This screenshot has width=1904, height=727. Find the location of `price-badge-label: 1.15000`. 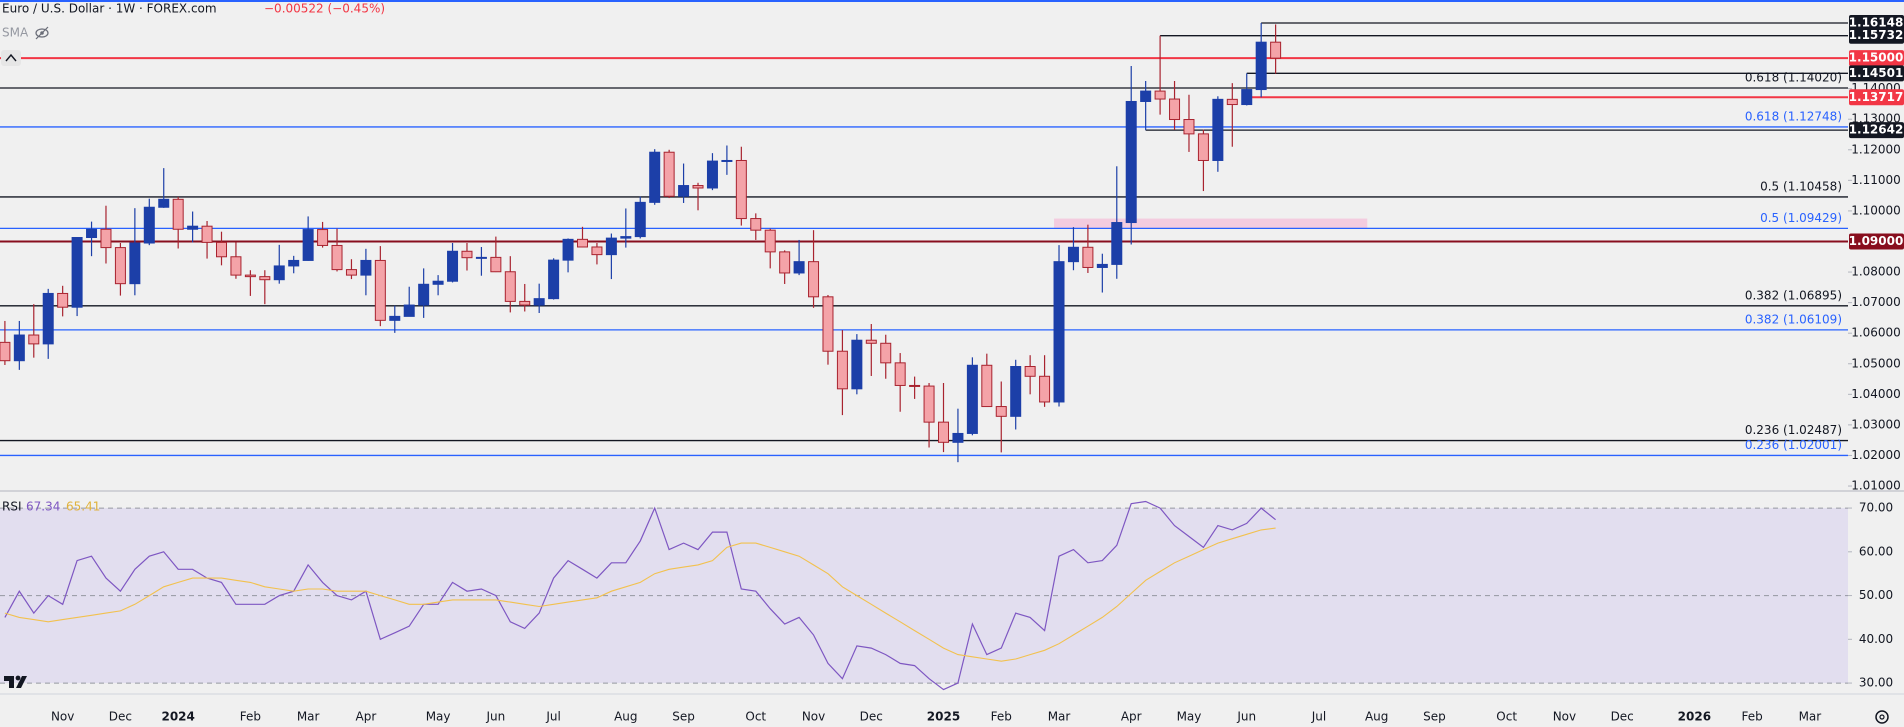

price-badge-label: 1.15000 is located at coordinates (1876, 58).